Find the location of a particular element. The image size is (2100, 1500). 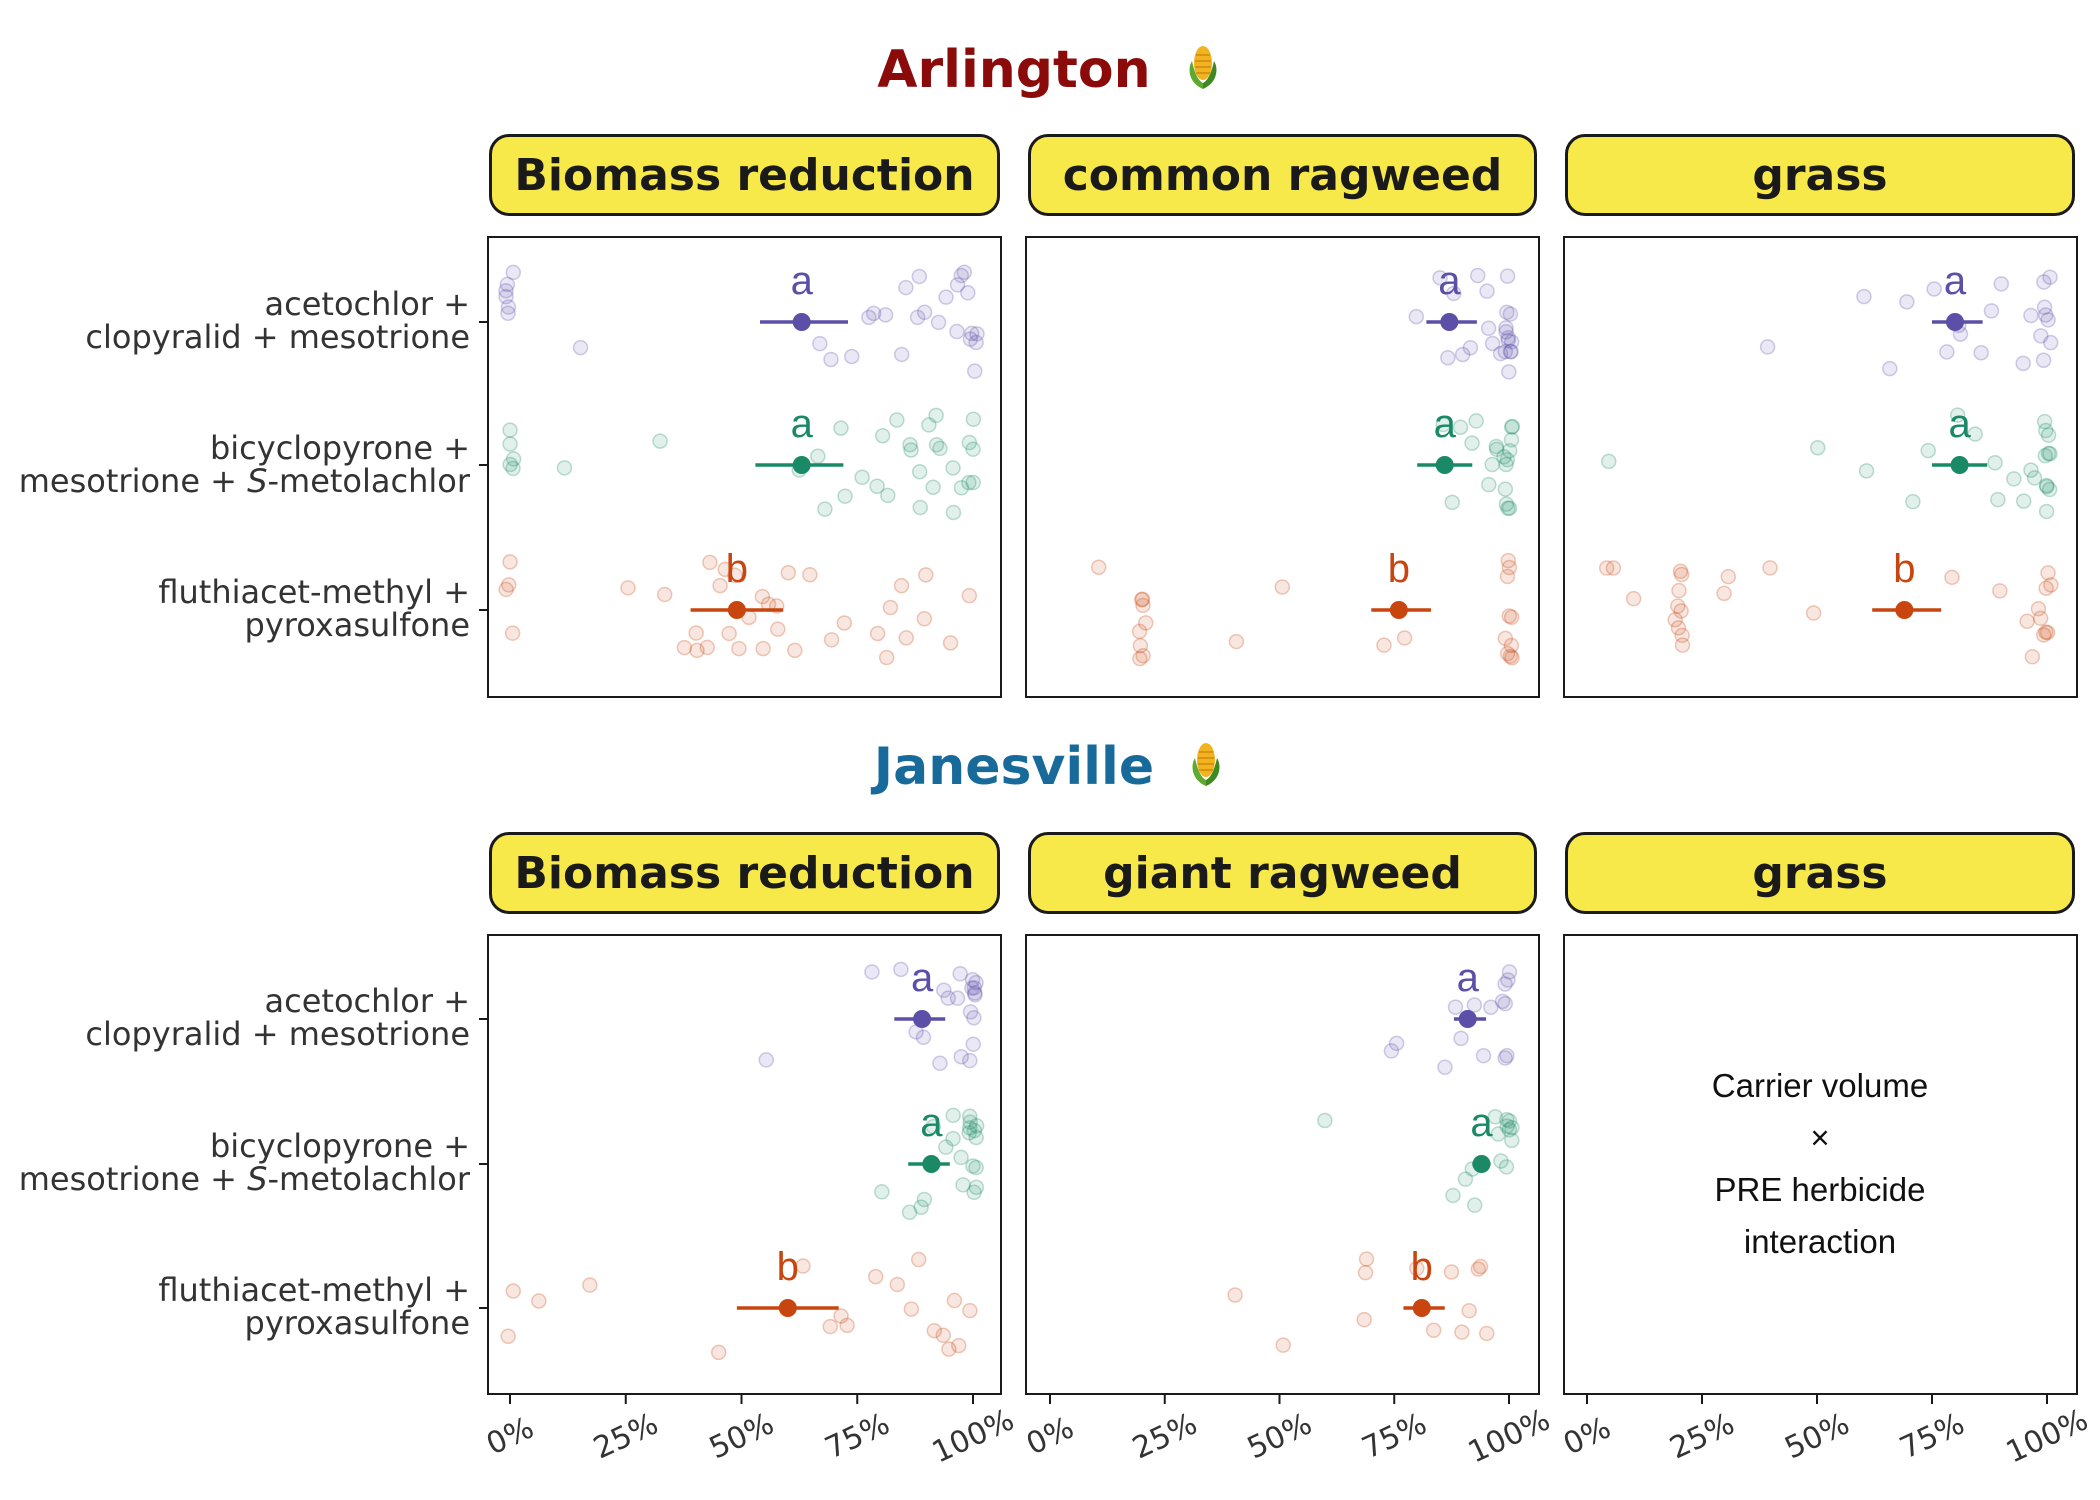

x-tick-label: 50% is located at coordinates (1817, 1437).